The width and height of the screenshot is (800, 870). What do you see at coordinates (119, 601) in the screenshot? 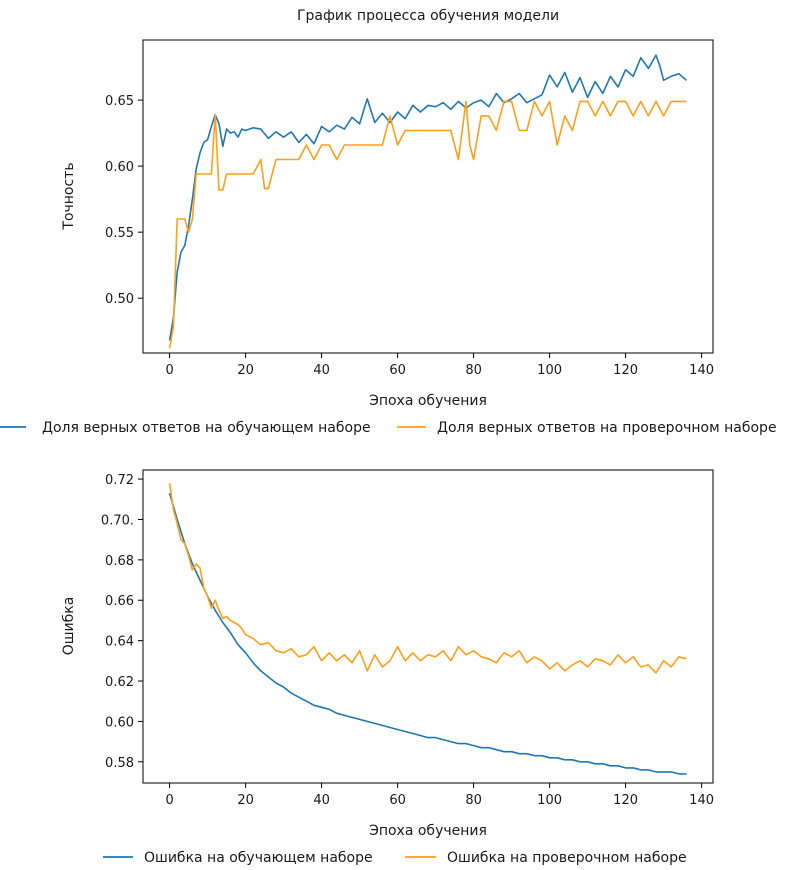
I see `loss-y-tick-label: 0.66` at bounding box center [119, 601].